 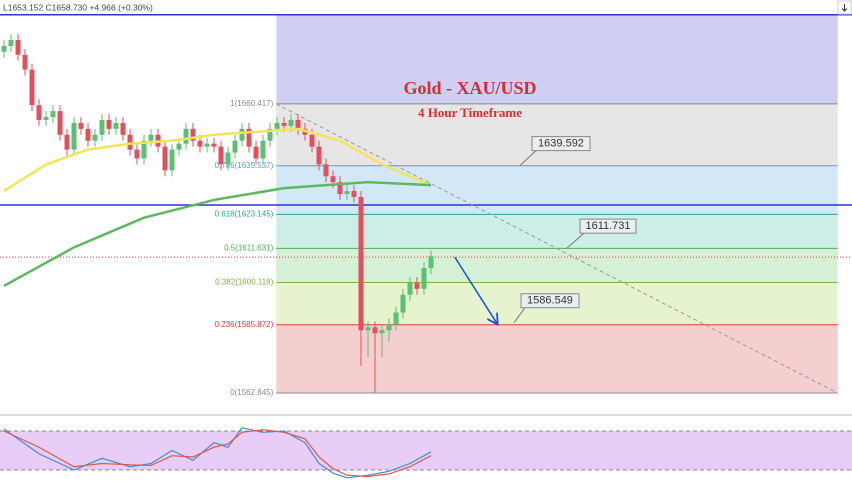 I want to click on scroll-button, so click(x=844, y=7).